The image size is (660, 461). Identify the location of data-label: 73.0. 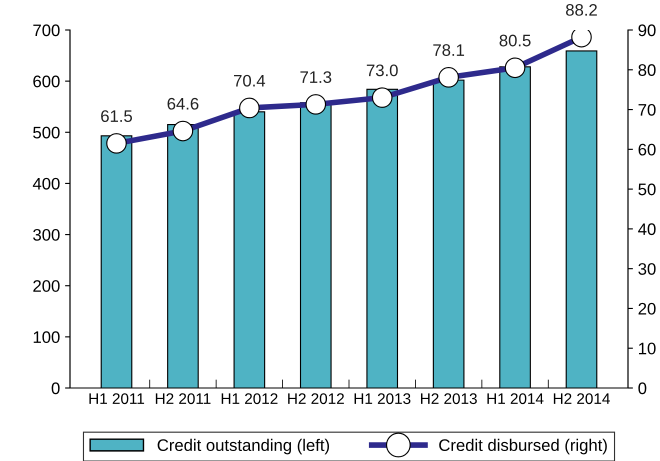
(382, 70).